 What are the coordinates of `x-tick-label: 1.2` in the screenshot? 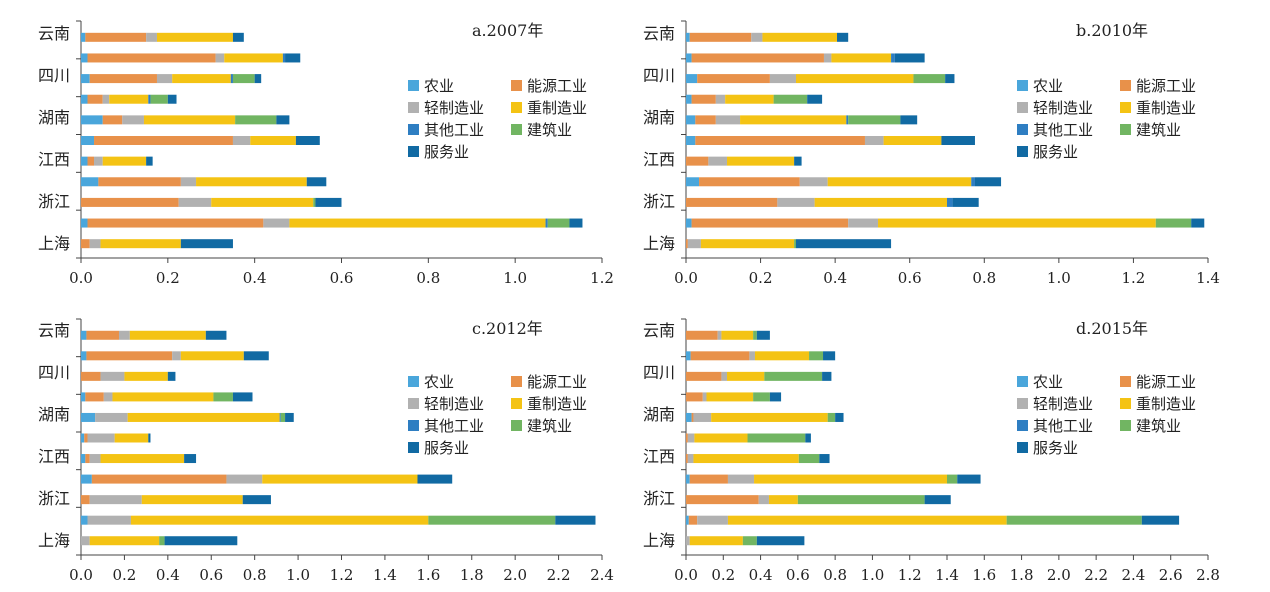 It's located at (602, 278).